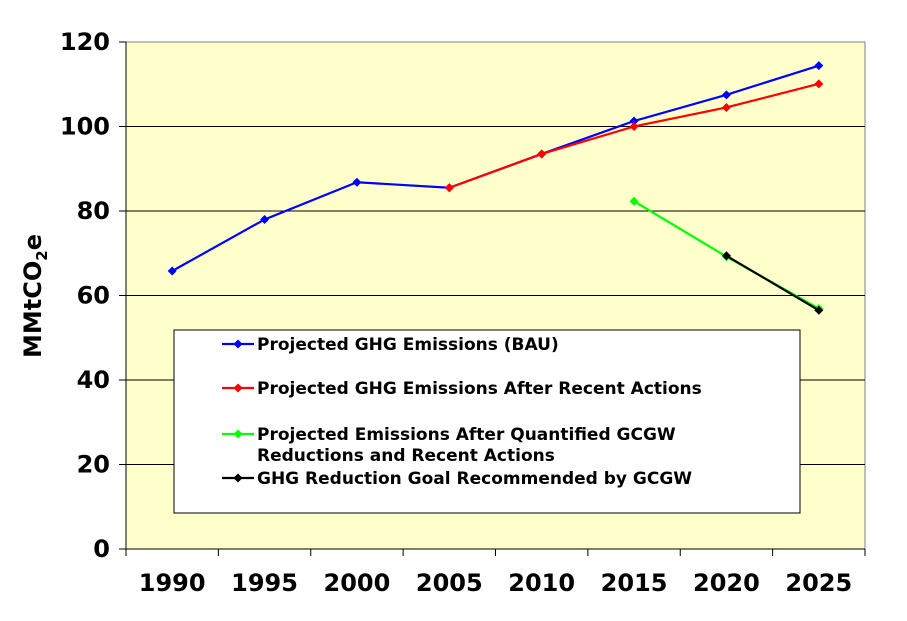 This screenshot has width=907, height=621. Describe the element at coordinates (93, 380) in the screenshot. I see `y-tick-label: 40` at that location.